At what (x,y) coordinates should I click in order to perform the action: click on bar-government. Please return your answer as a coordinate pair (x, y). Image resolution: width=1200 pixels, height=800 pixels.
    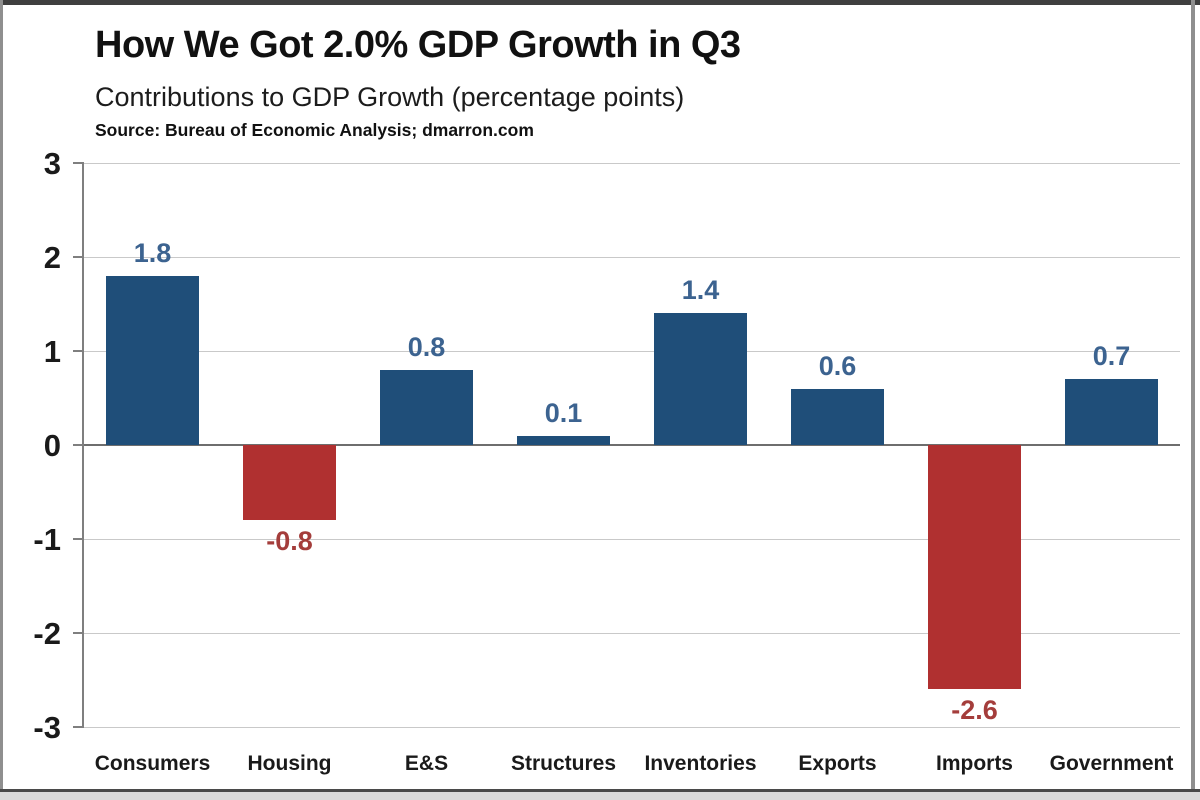
    Looking at the image, I should click on (1111, 412).